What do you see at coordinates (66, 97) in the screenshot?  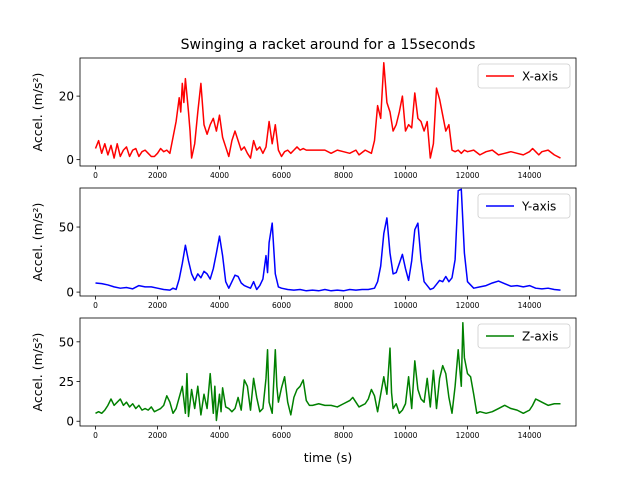 I see `y-tick-label: 20` at bounding box center [66, 97].